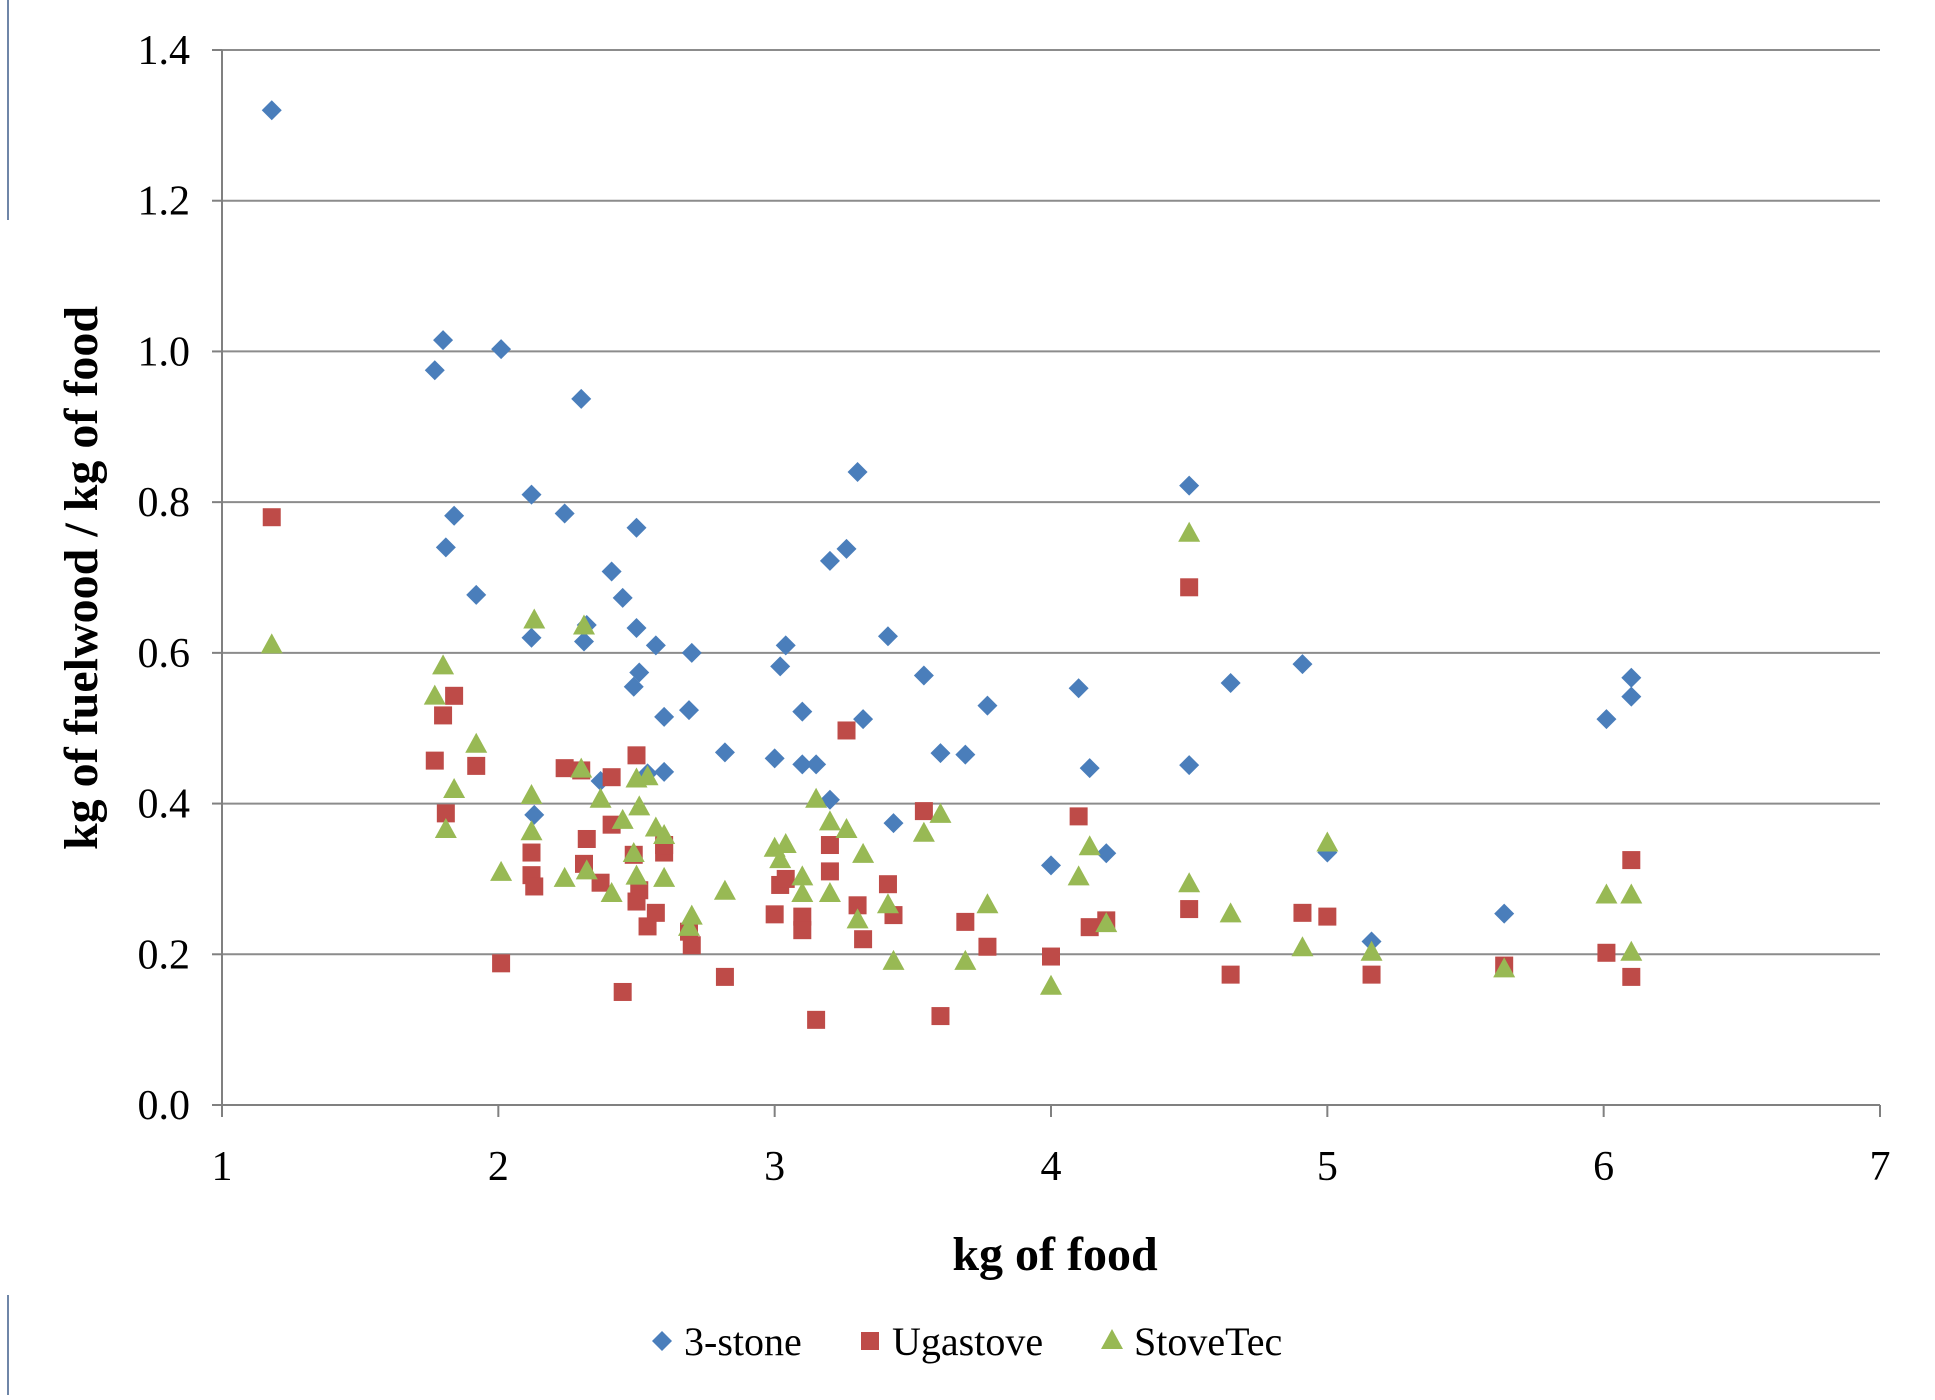  Describe the element at coordinates (8, 1345) in the screenshot. I see `frame-mark-bottom-left` at that location.